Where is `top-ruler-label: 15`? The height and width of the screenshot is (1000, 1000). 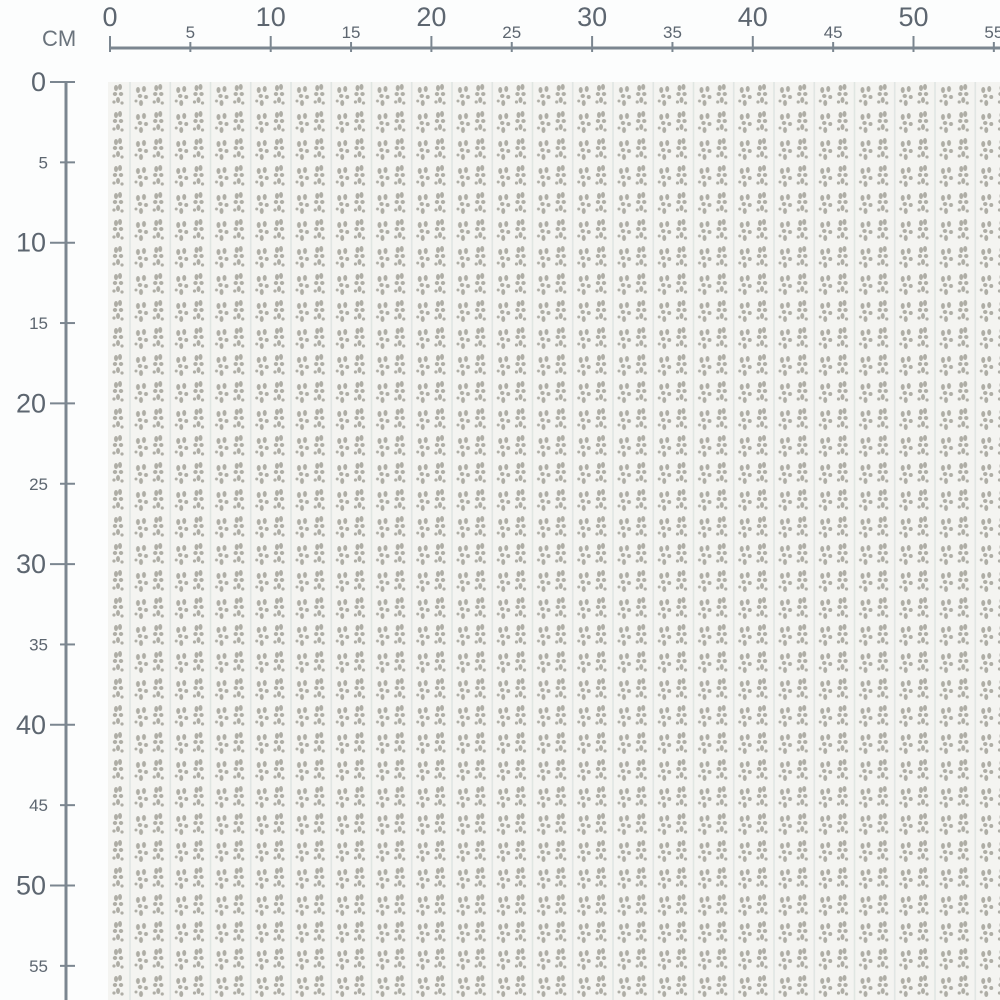 top-ruler-label: 15 is located at coordinates (351, 32).